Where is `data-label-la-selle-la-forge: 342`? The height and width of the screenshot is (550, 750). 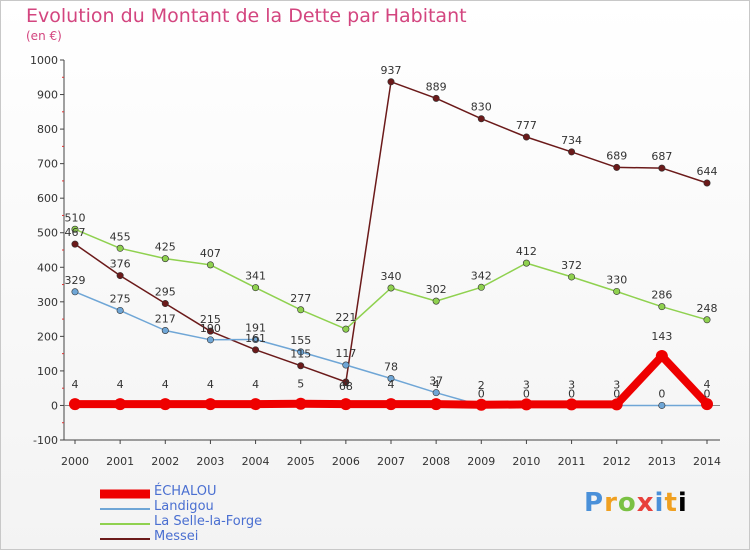 data-label-la-selle-la-forge: 342 is located at coordinates (481, 275).